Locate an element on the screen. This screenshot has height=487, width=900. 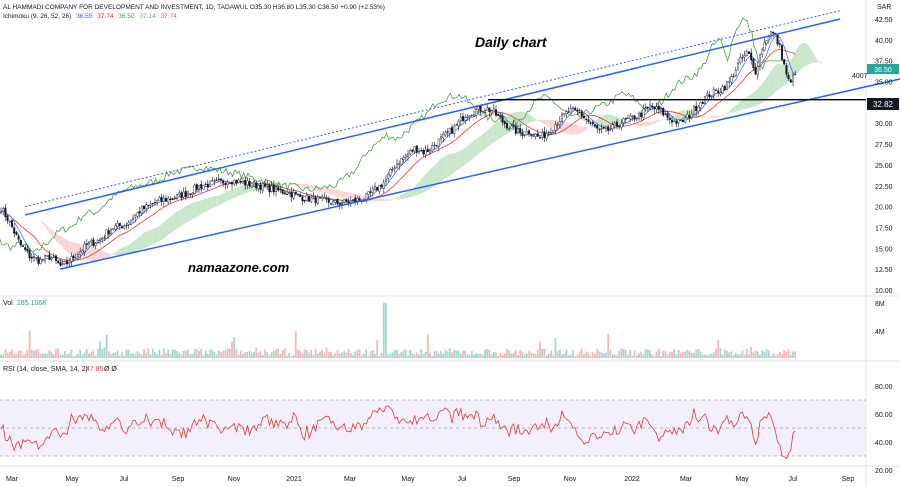
time-tick-label: May is located at coordinates (742, 479).